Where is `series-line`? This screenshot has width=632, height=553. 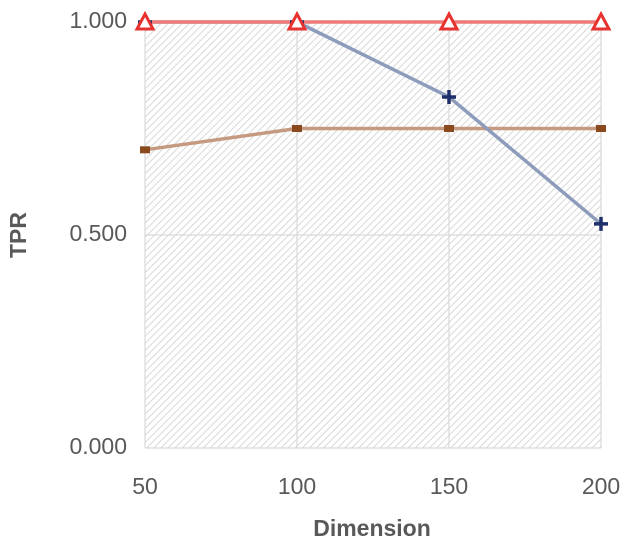
series-line is located at coordinates (372, 139).